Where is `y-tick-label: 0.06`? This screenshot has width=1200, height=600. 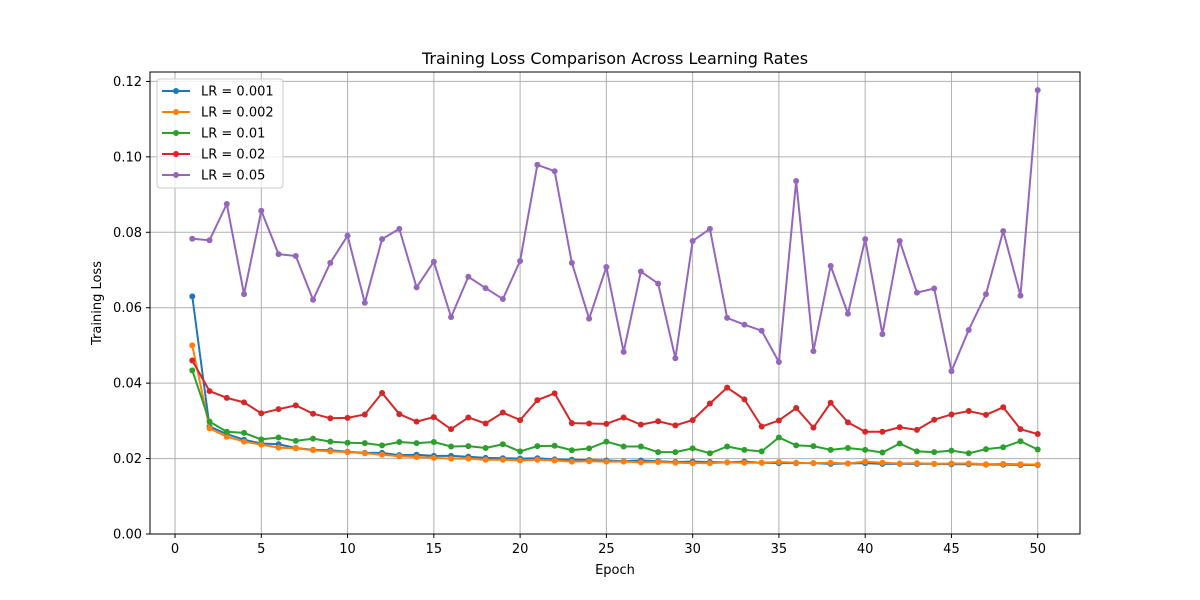 y-tick-label: 0.06 is located at coordinates (127, 308).